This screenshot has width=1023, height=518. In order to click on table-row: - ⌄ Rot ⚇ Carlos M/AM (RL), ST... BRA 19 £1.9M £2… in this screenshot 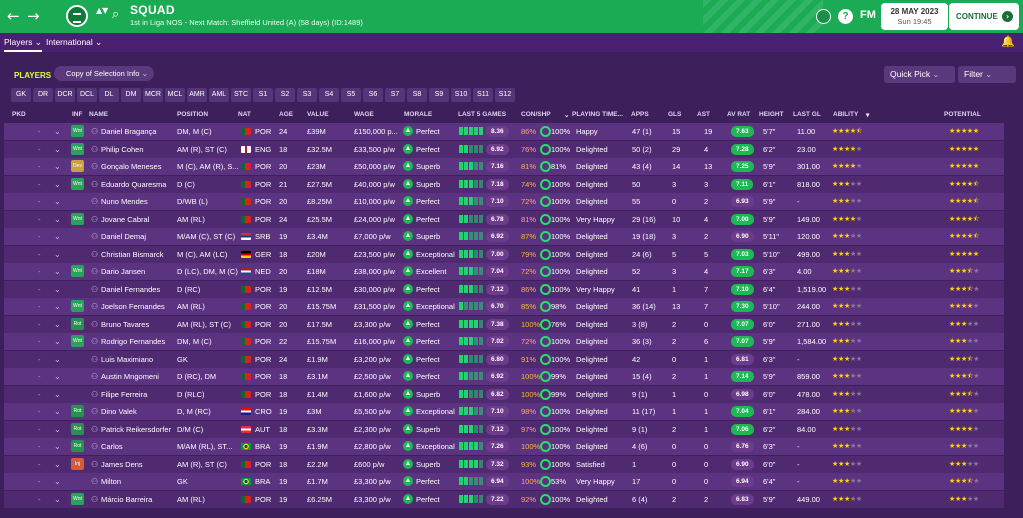, I will do `click(504, 446)`.